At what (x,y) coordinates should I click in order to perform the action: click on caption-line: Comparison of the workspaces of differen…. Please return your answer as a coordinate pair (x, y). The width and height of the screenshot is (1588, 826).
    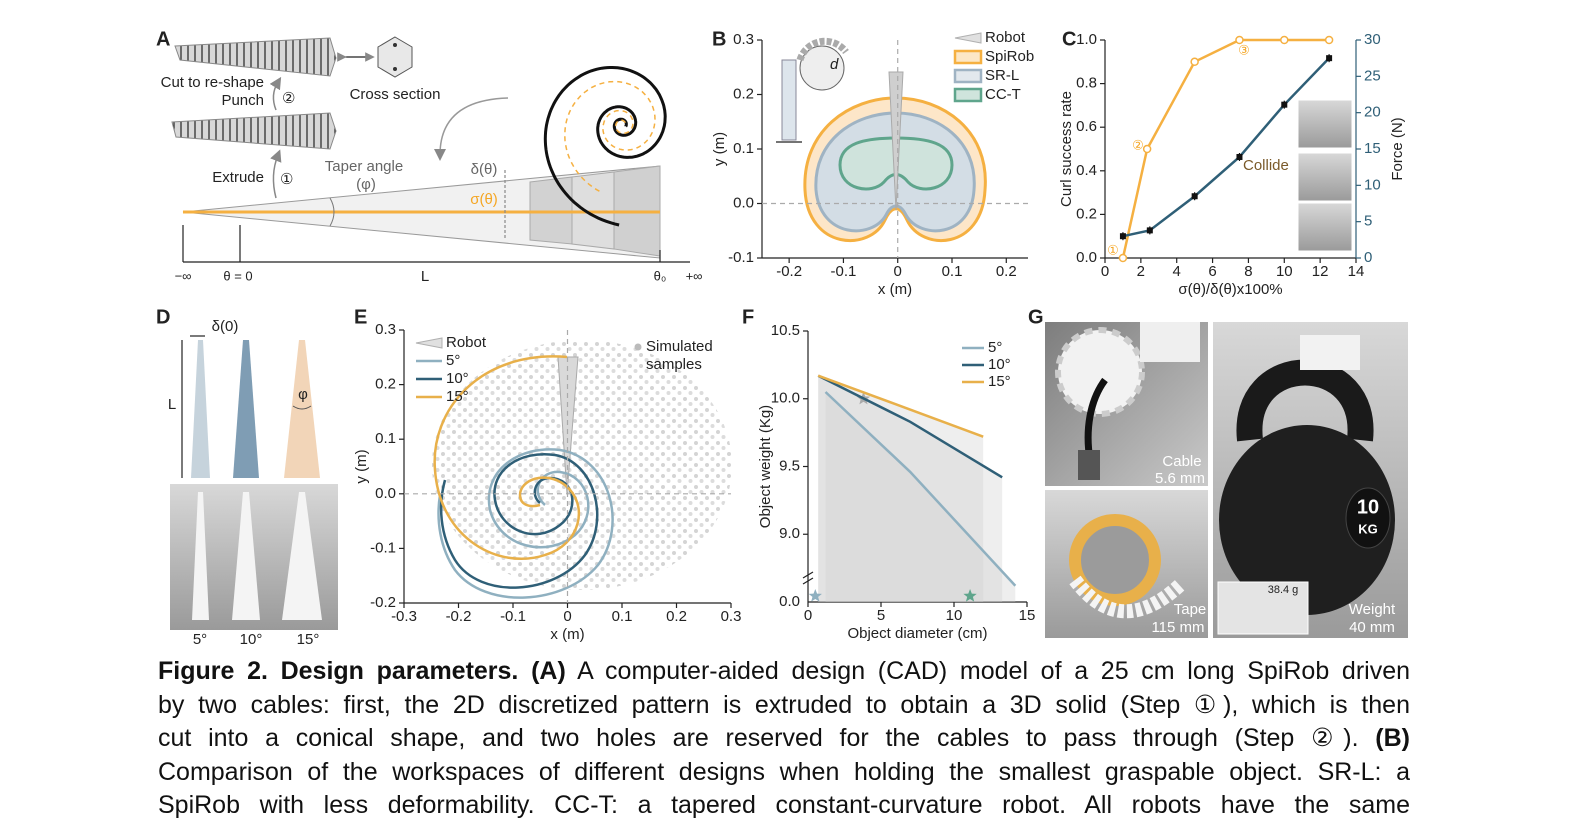
    Looking at the image, I should click on (784, 773).